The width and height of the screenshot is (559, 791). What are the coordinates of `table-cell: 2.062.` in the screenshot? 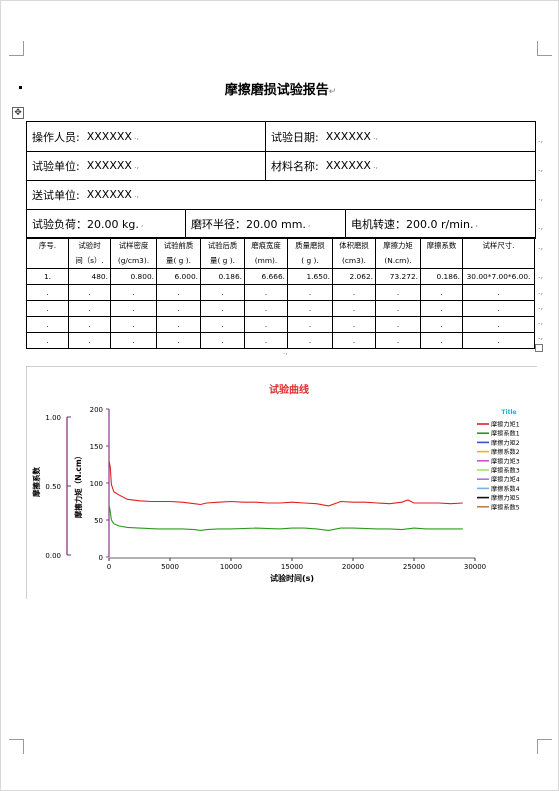 It's located at (354, 276).